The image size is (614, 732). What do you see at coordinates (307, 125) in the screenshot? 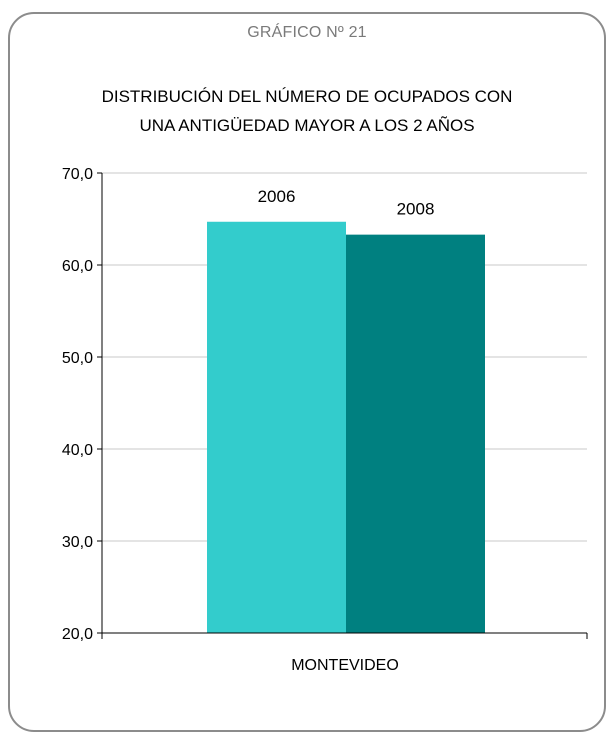
I see `chart-title-line-2: UNA ANTIGÜEDAD MAYOR A LOS 2 AÑOS` at bounding box center [307, 125].